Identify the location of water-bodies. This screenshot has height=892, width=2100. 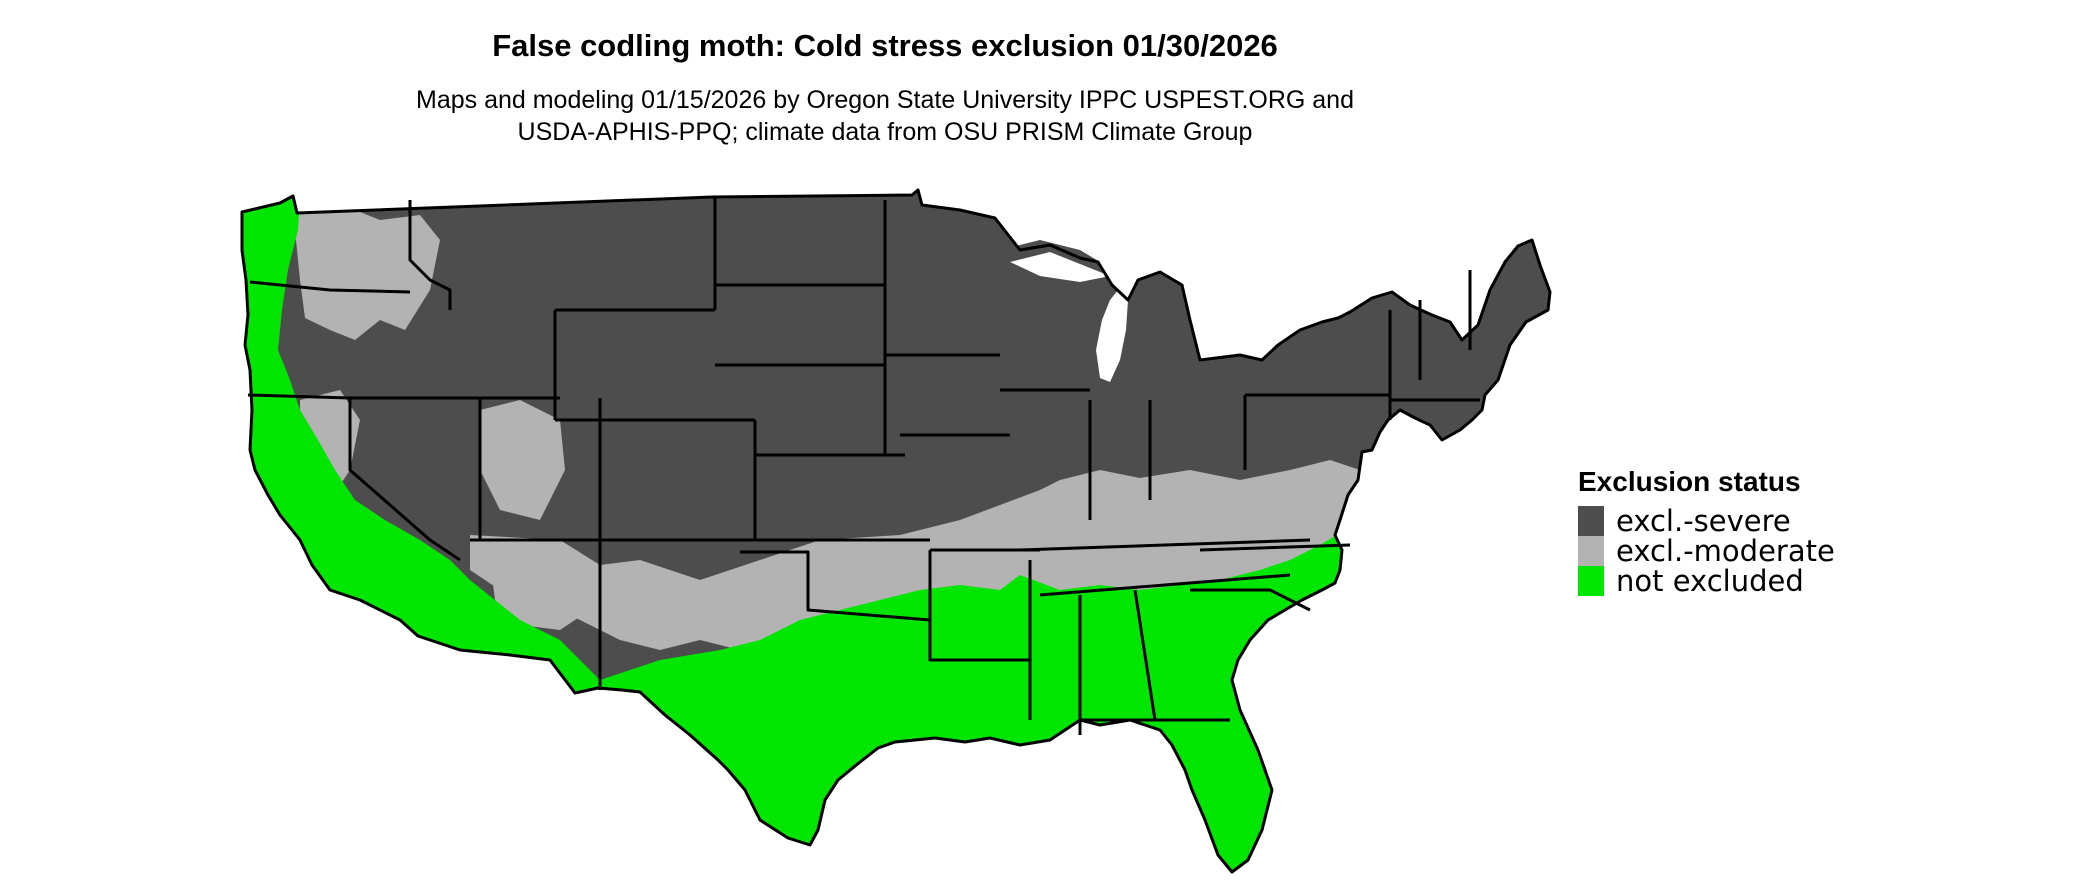
(1069, 317).